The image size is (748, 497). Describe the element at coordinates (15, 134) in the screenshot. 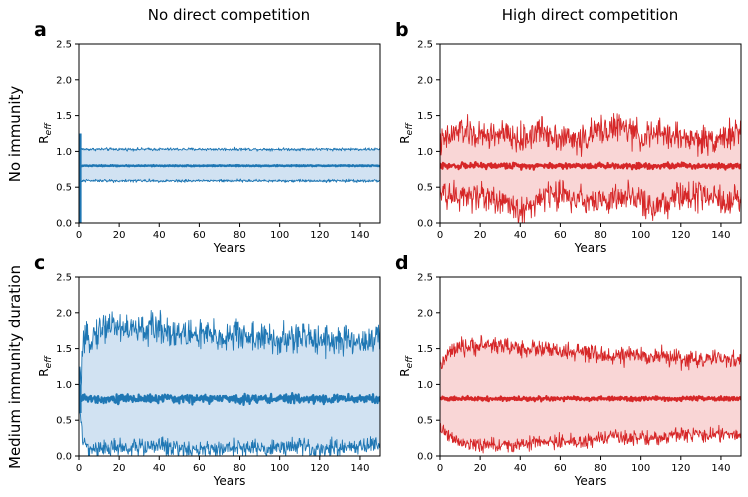

I see `row-title-no-immunity: No immunity` at that location.